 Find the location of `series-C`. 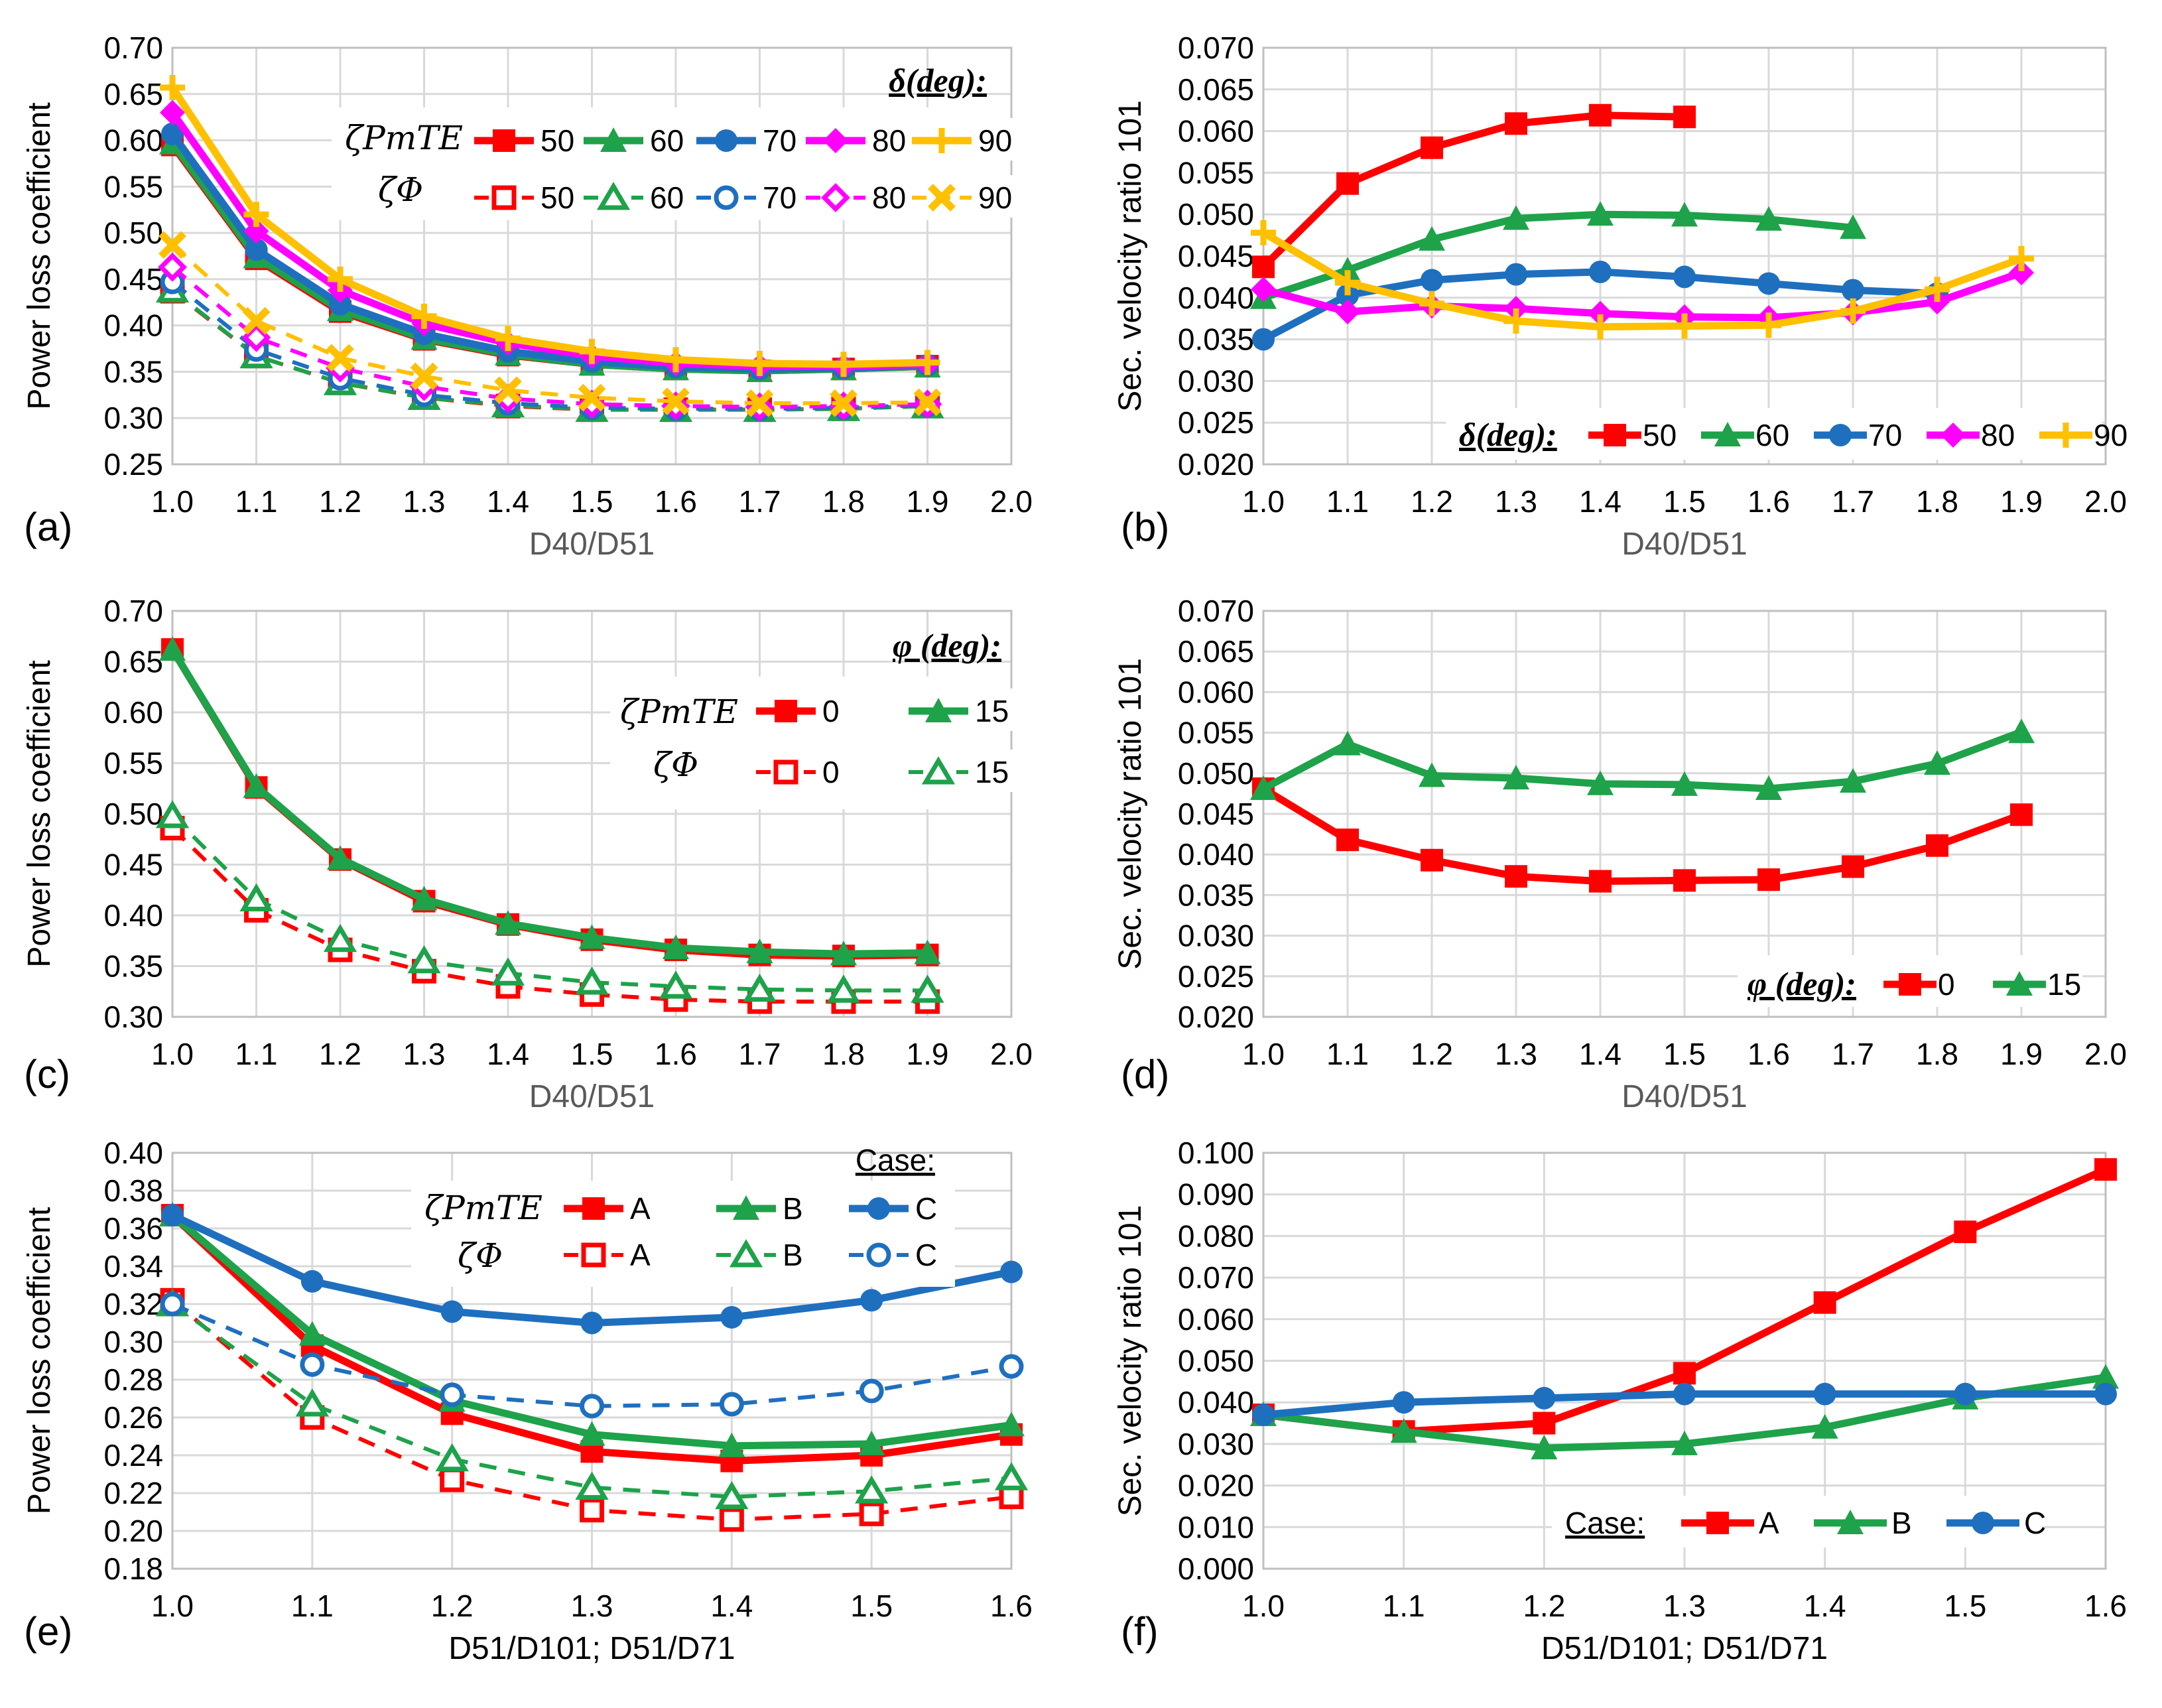

series-C is located at coordinates (1684, 1404).